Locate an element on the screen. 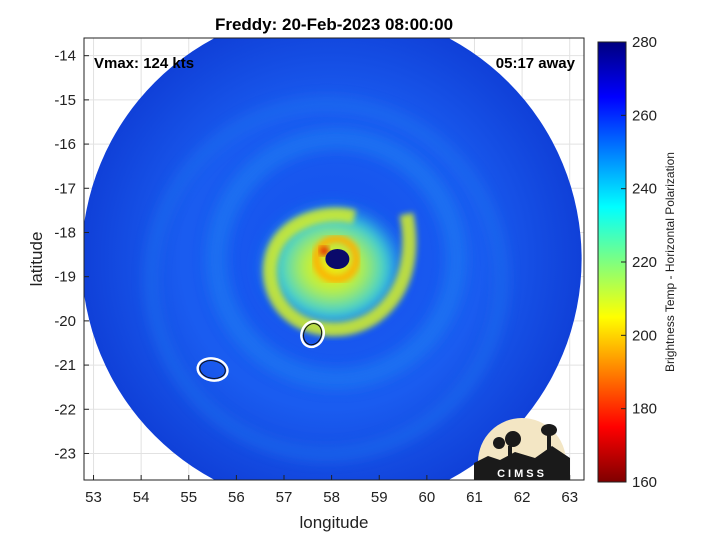  colorbar-tick-label: 180 is located at coordinates (644, 409).